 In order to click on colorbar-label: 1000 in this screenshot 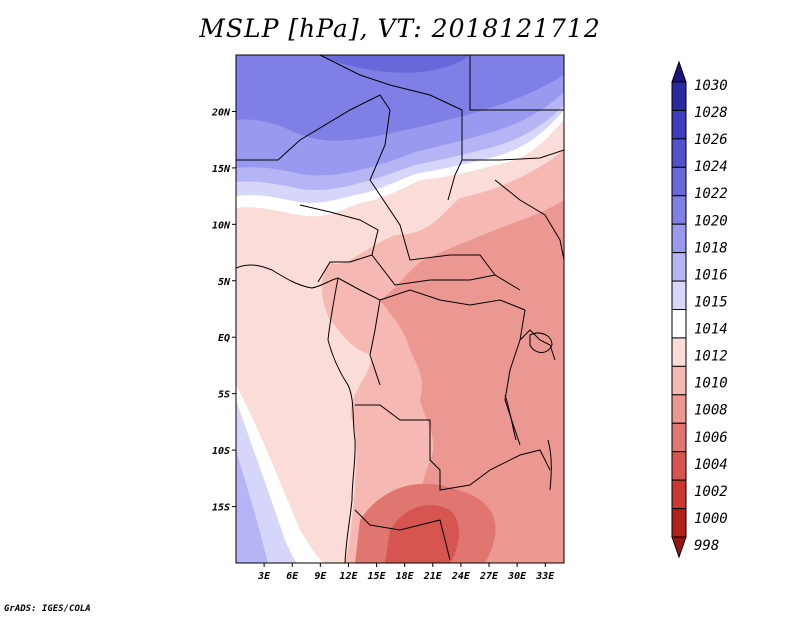, I will do `click(711, 519)`.